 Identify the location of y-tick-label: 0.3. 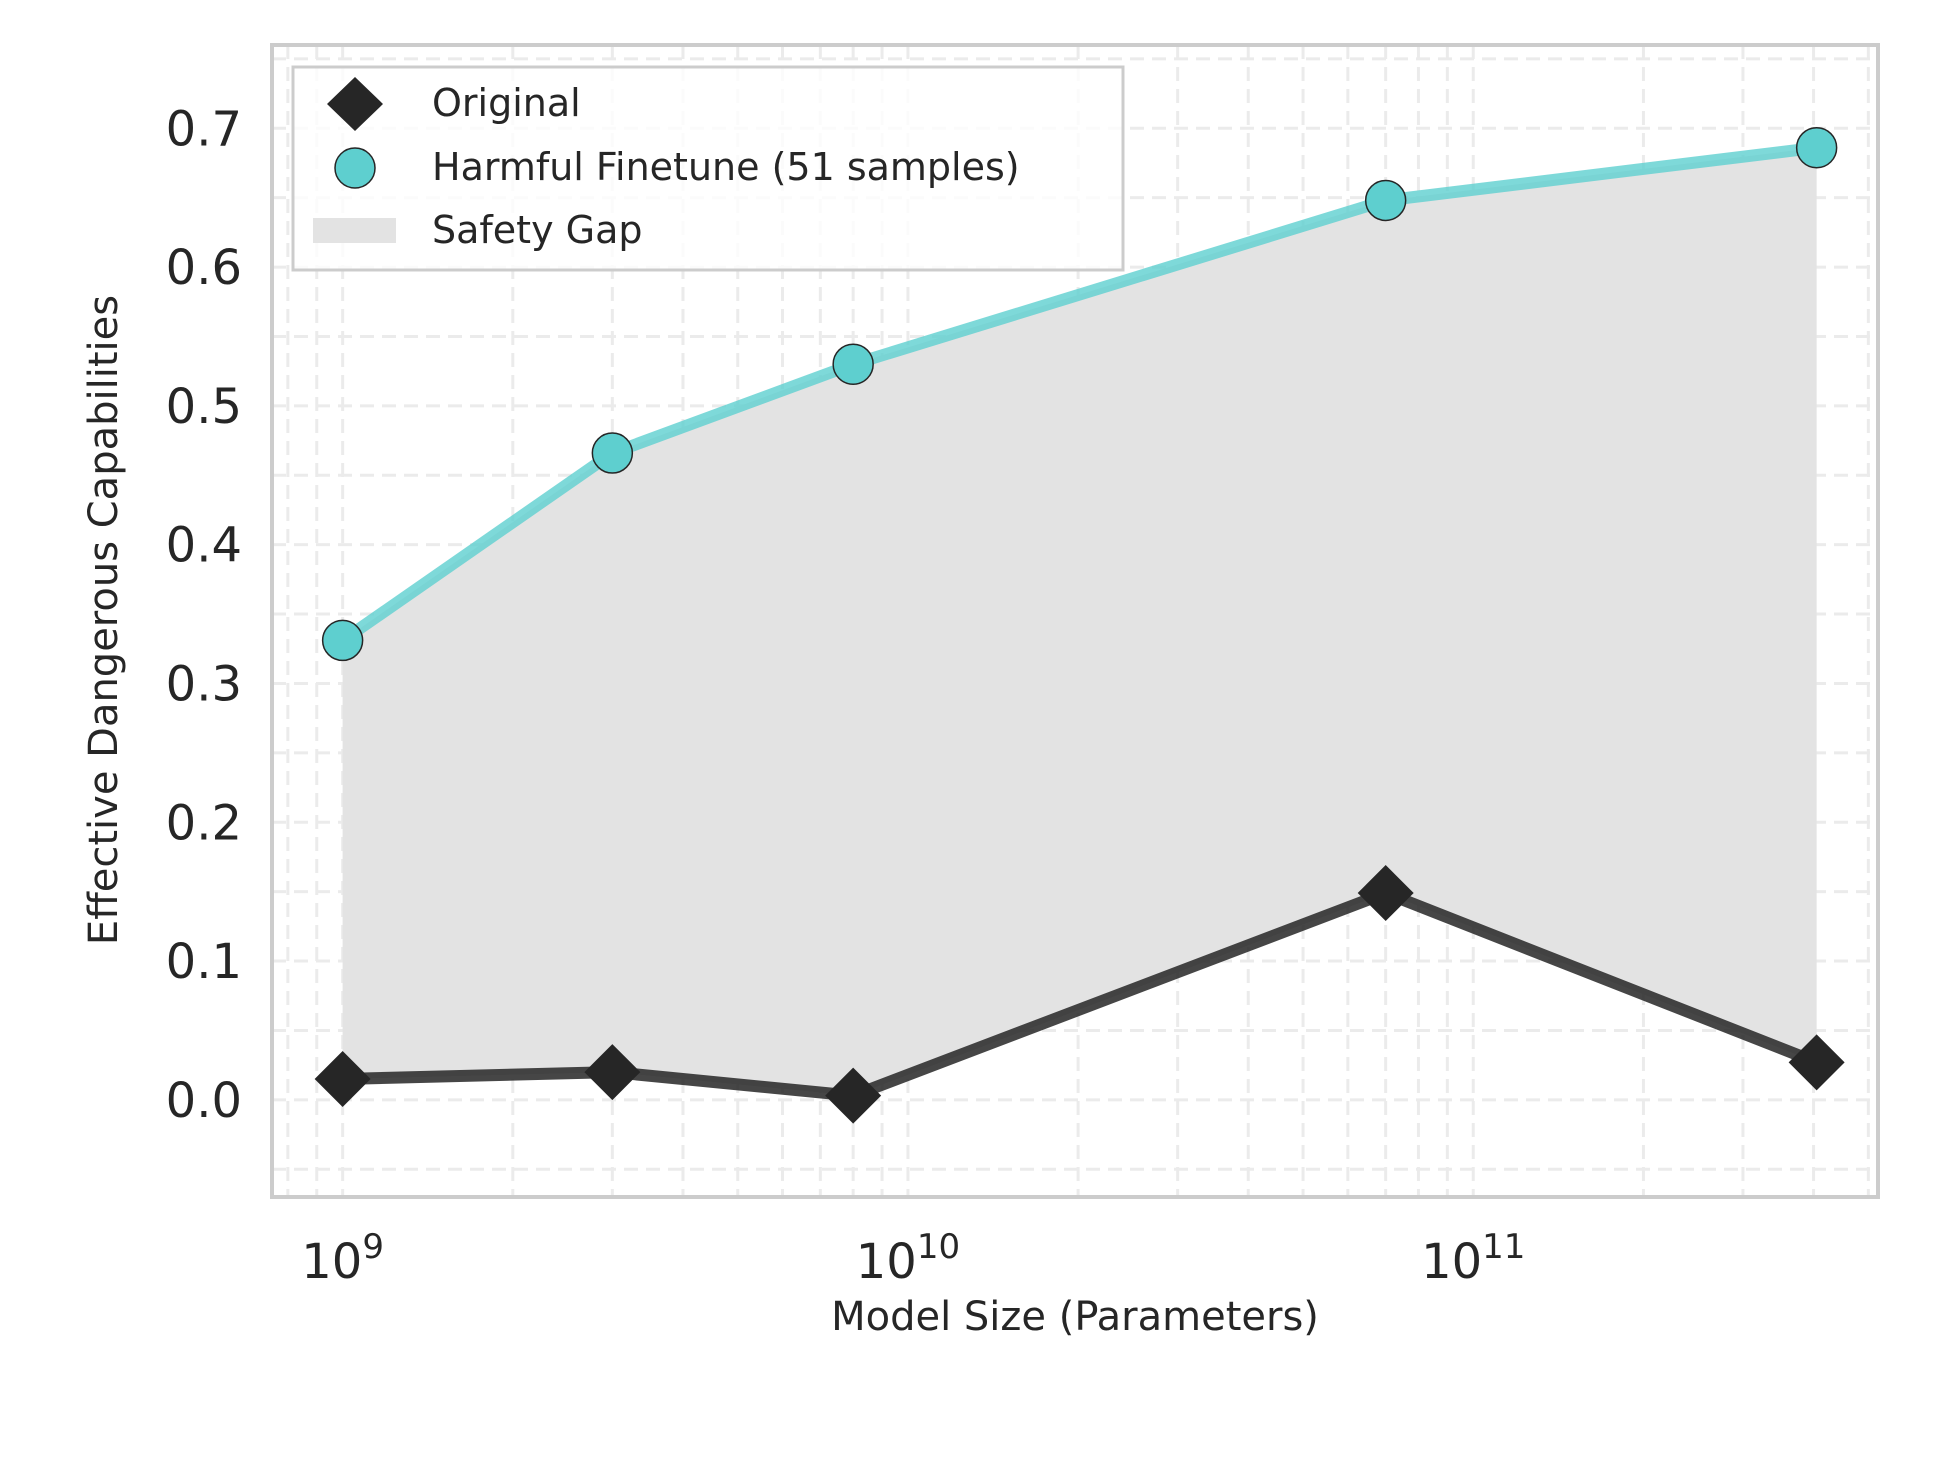
(204, 684).